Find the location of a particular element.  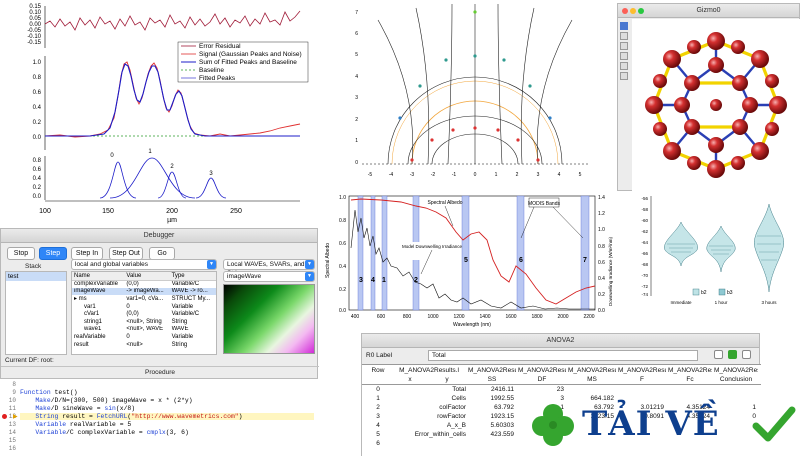

cell-df: 1 is located at coordinates (562, 407).